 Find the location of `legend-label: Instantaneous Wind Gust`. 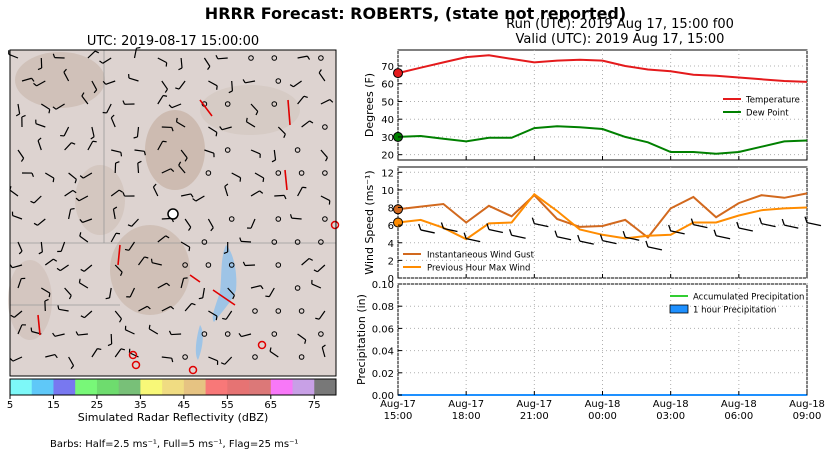

legend-label: Instantaneous Wind Gust is located at coordinates (481, 256).